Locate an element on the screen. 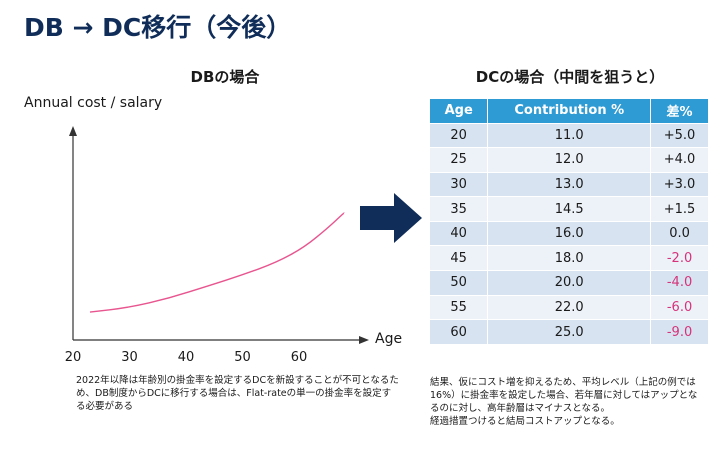  cell-contribution: 12.0 is located at coordinates (569, 160).